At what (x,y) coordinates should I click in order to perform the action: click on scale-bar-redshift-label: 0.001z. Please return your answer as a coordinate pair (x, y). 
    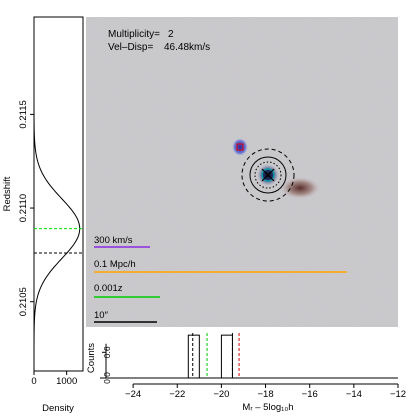
    Looking at the image, I should click on (108, 288).